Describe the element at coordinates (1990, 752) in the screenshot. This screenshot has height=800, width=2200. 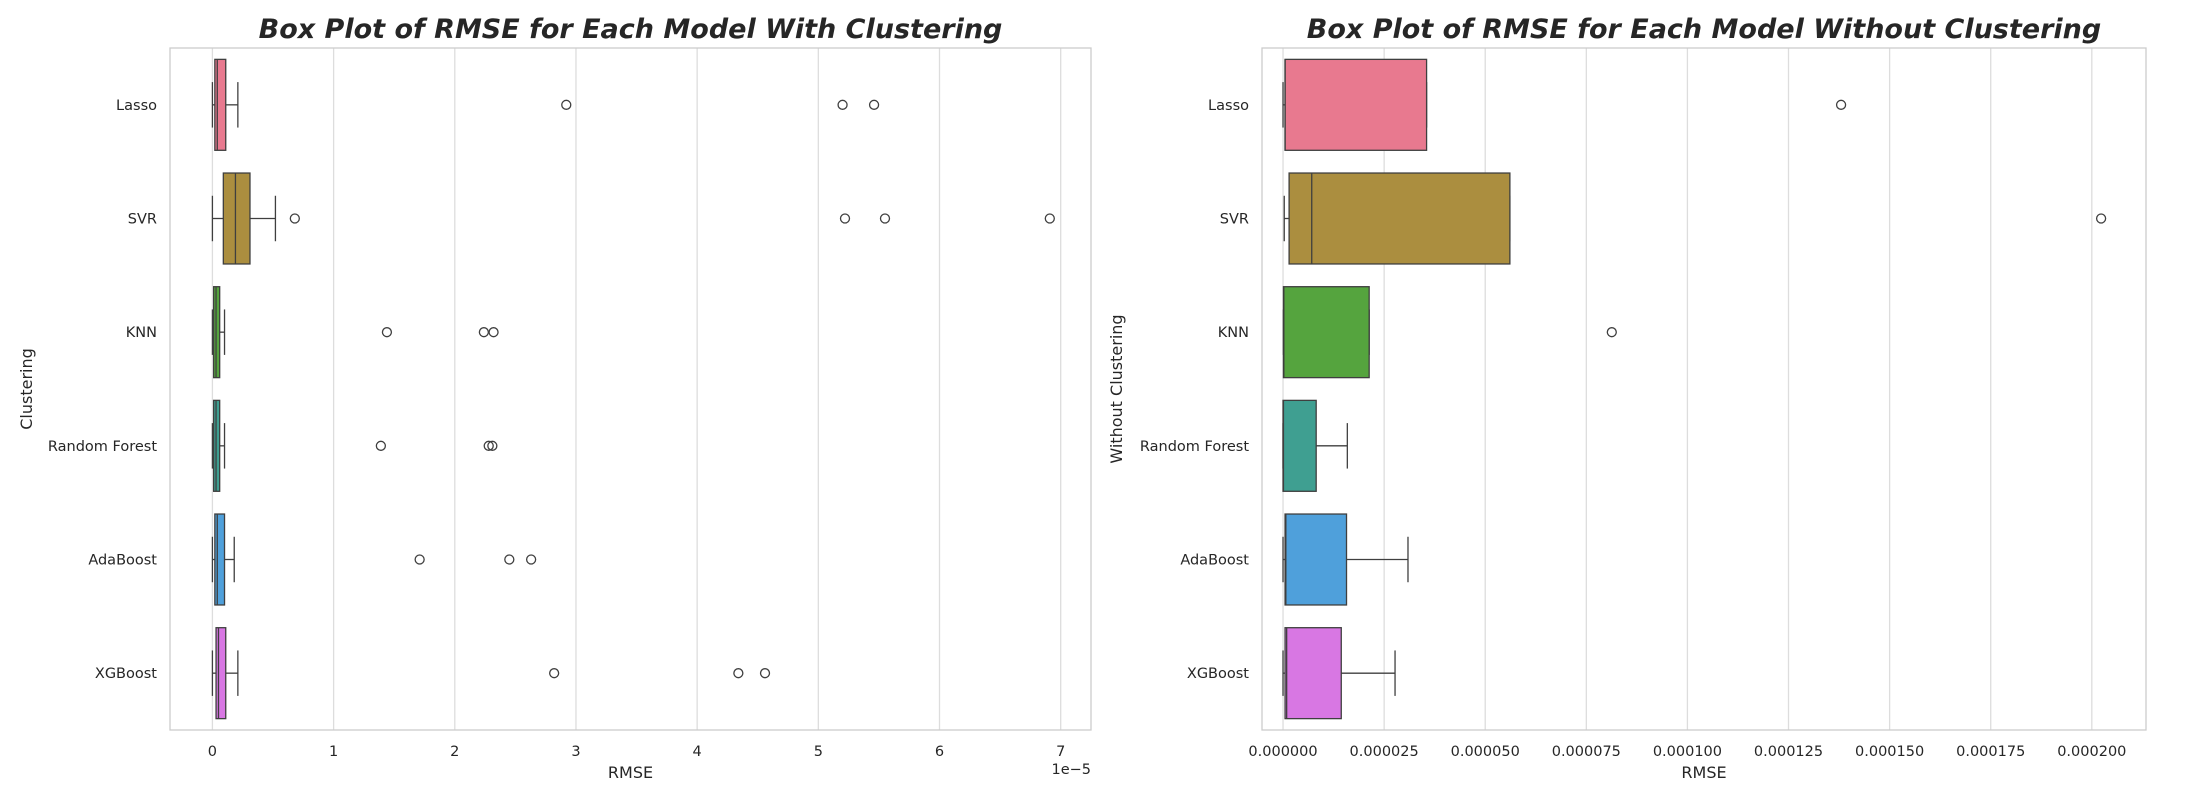
I see `x-tick-label: 0.000175` at that location.